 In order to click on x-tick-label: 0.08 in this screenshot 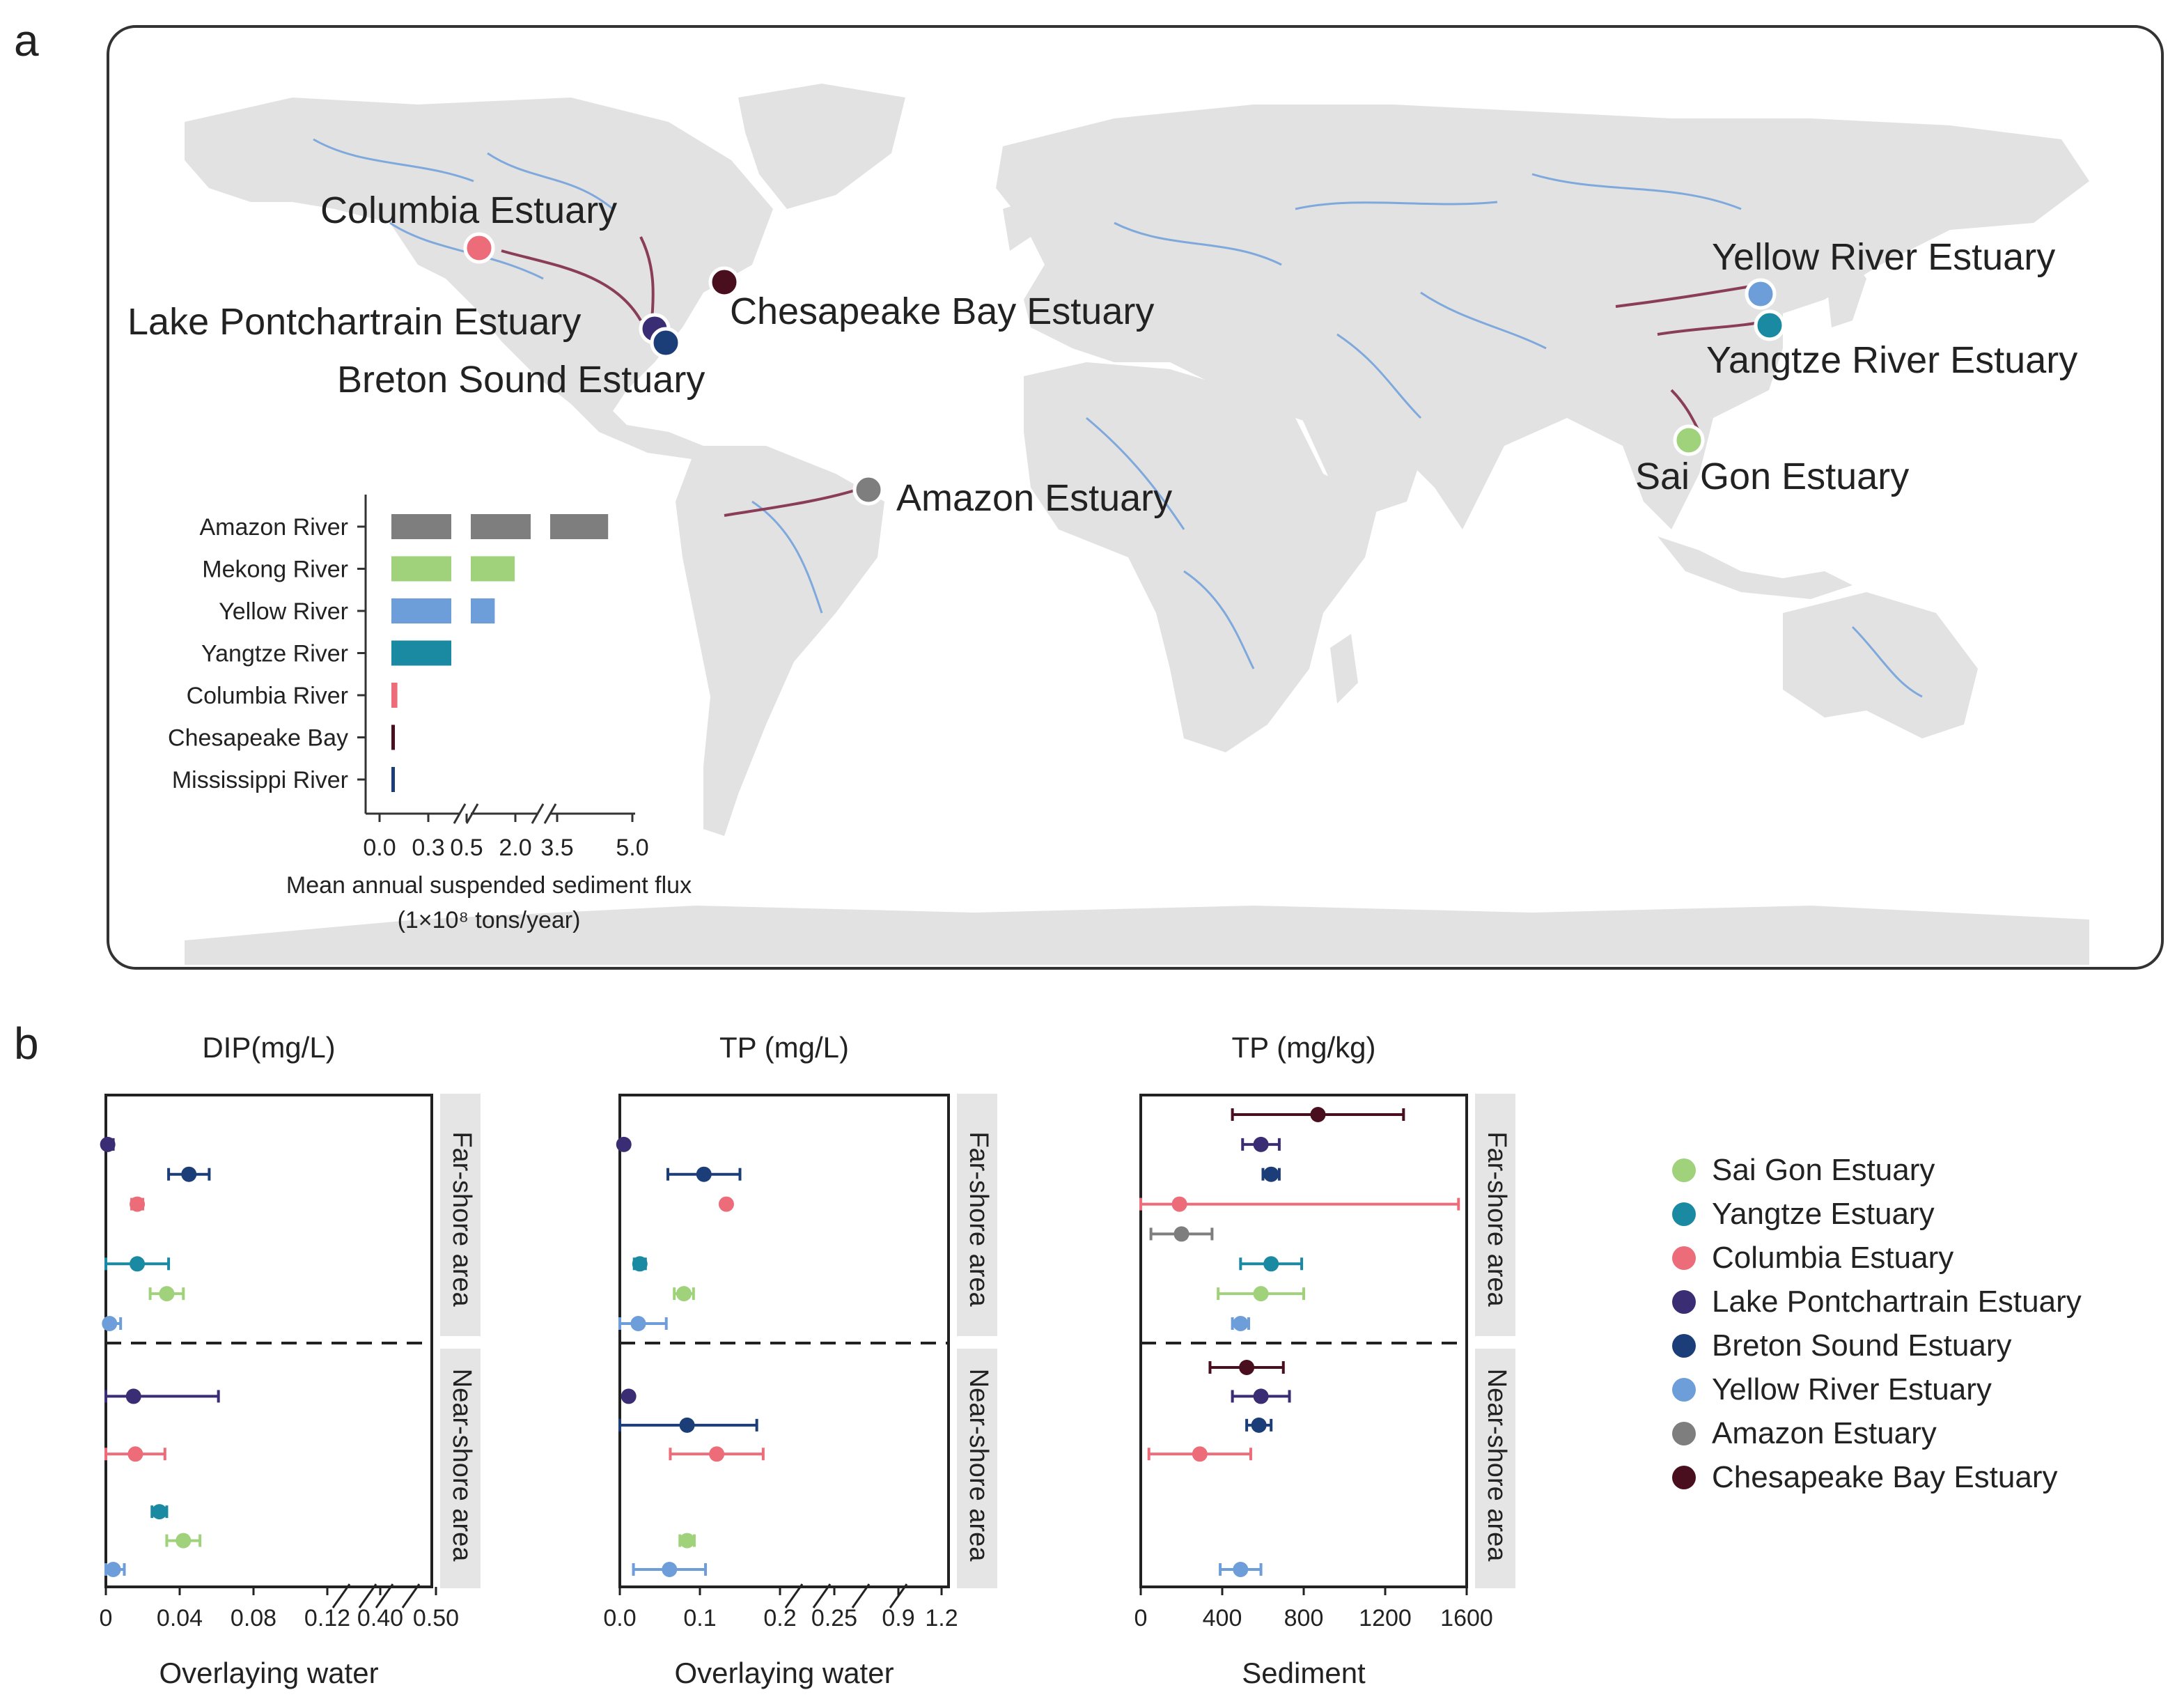, I will do `click(253, 1618)`.